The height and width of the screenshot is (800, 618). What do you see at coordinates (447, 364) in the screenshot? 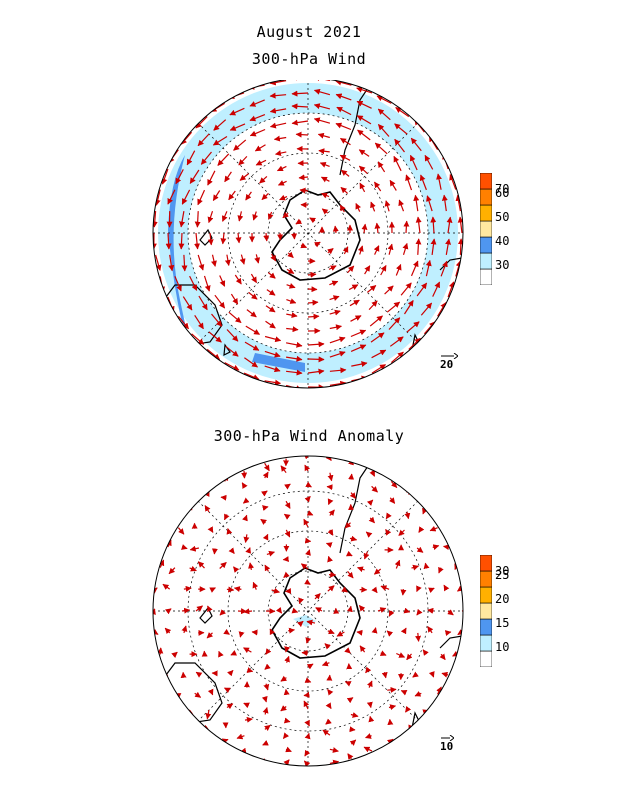
I see `reference-vector-label: 20` at bounding box center [447, 364].